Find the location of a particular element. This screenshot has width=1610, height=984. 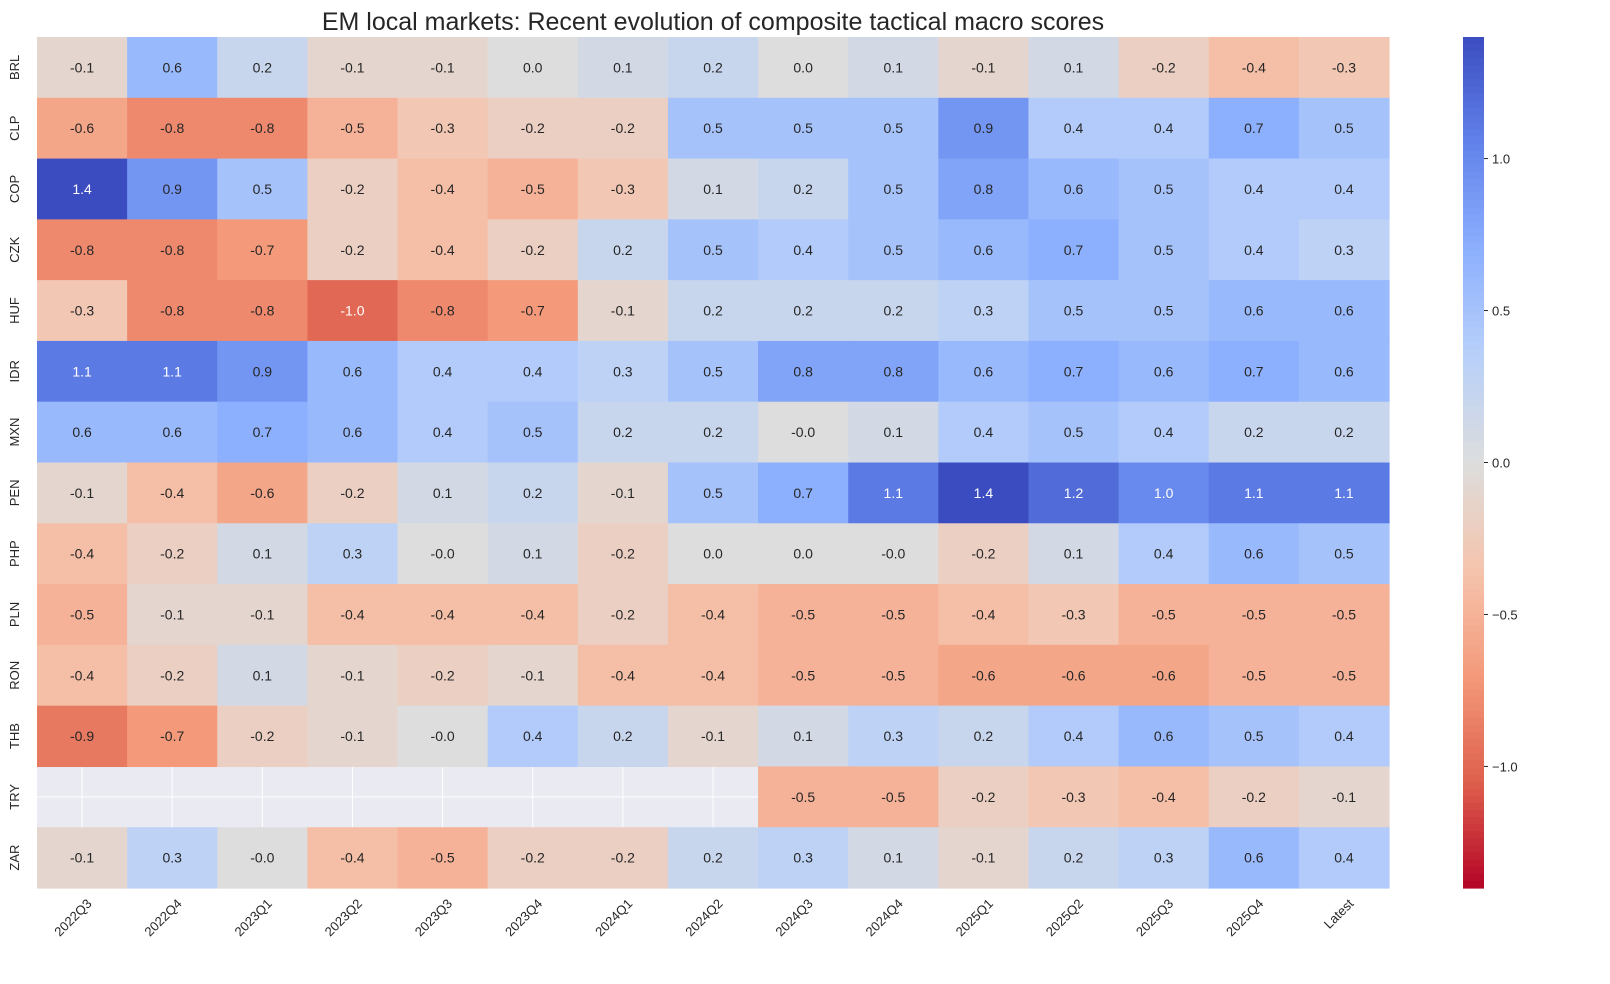

cell-value-label: -0.4 is located at coordinates (713, 614).